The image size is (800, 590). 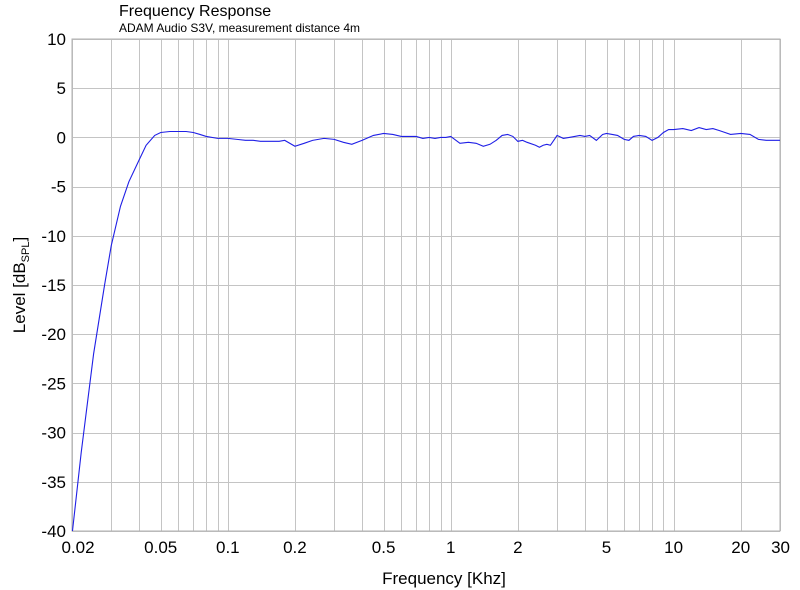 What do you see at coordinates (195, 11) in the screenshot?
I see `chart-title: Frequency Response` at bounding box center [195, 11].